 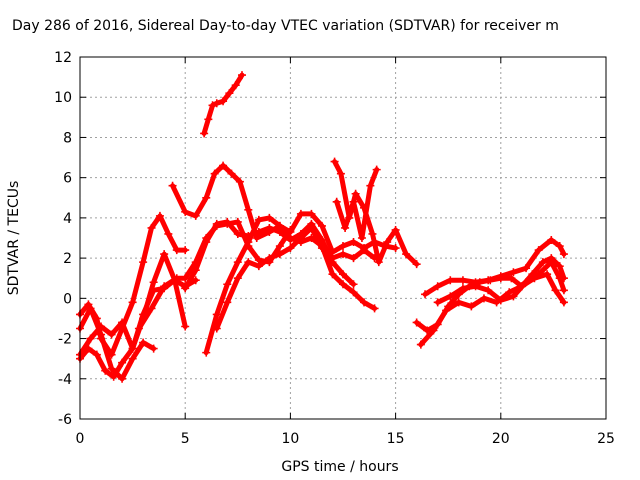 I want to click on y-tick-label: -2, so click(x=65, y=340).